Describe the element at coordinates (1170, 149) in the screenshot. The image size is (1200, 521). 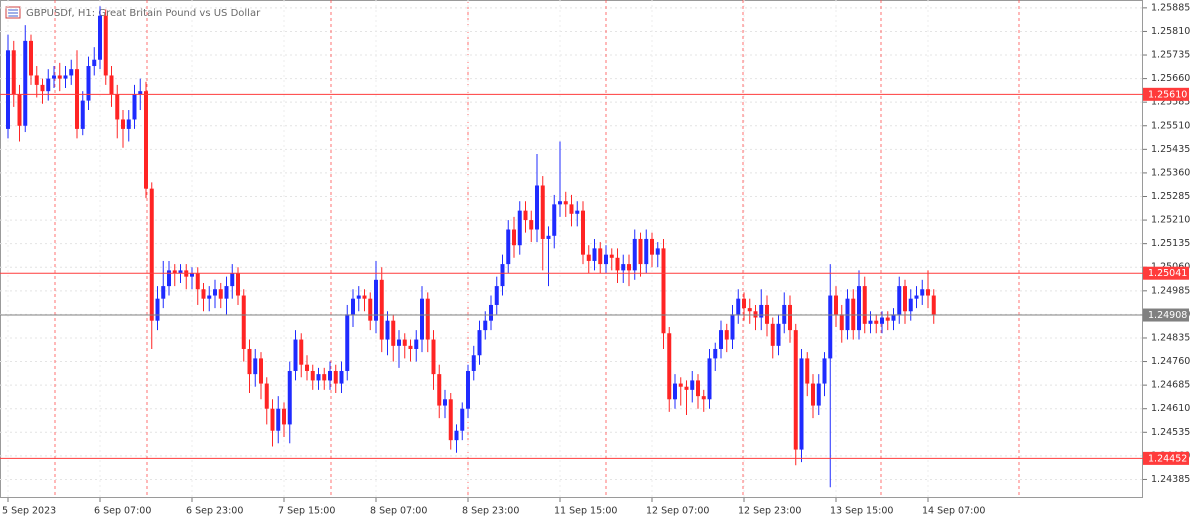
I see `y-tick-label: 1.25435` at that location.